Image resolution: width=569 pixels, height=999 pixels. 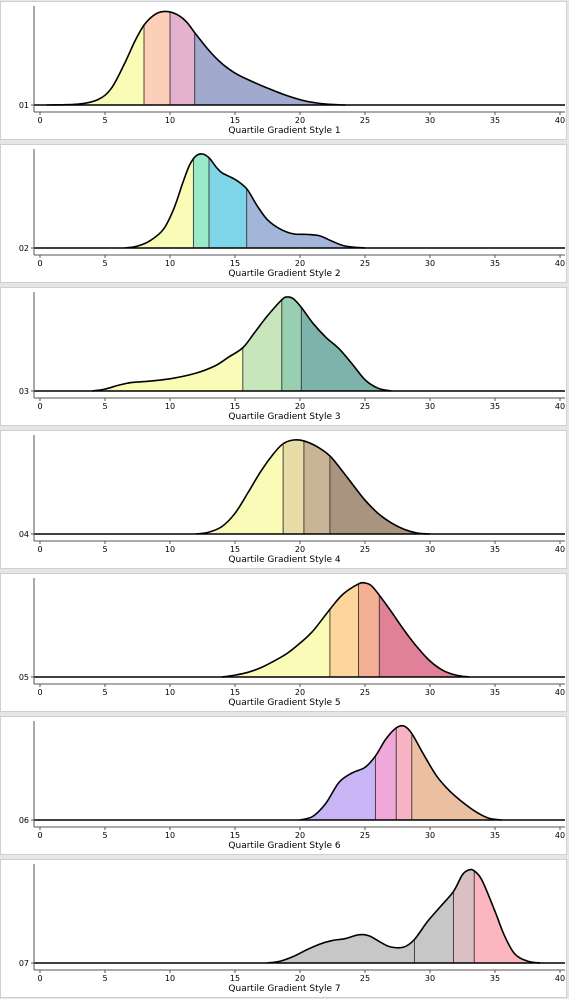 I want to click on x-axis-label: Quartile Gradient Style 2, so click(x=284, y=274).